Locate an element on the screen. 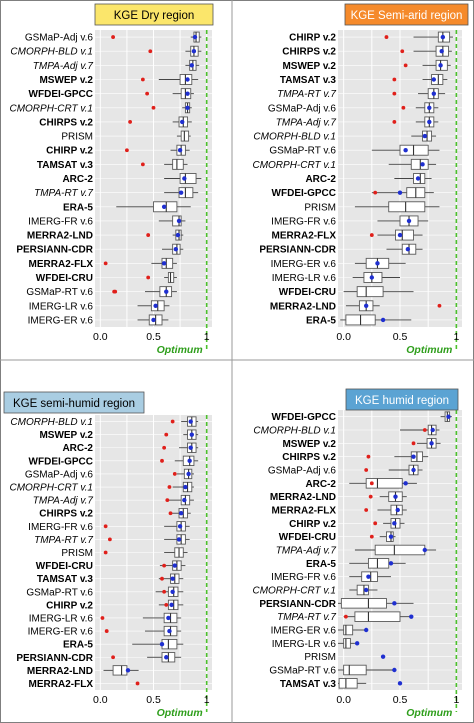  series-row: MERRA2-FLX is located at coordinates (84, 684).